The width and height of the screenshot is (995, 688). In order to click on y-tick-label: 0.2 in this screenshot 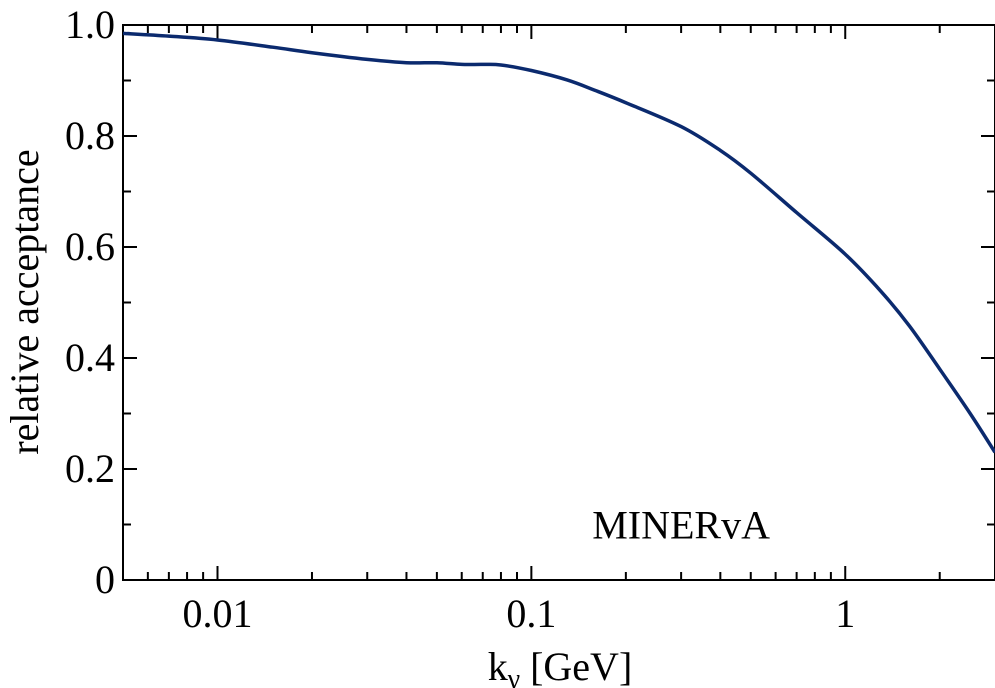, I will do `click(90, 468)`.